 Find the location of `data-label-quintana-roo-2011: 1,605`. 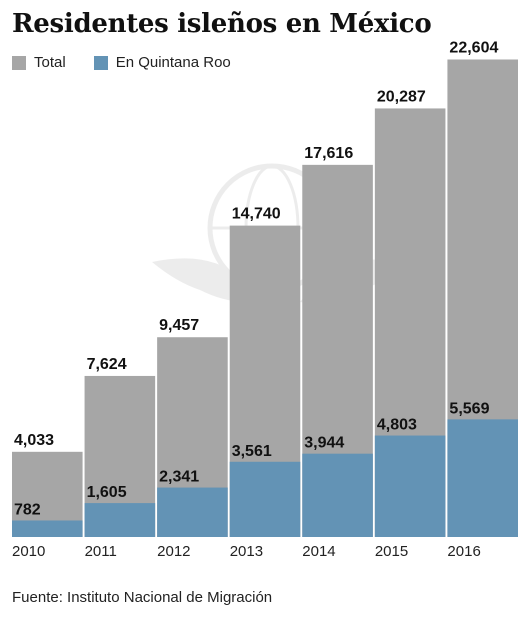

data-label-quintana-roo-2011: 1,605 is located at coordinates (107, 492).